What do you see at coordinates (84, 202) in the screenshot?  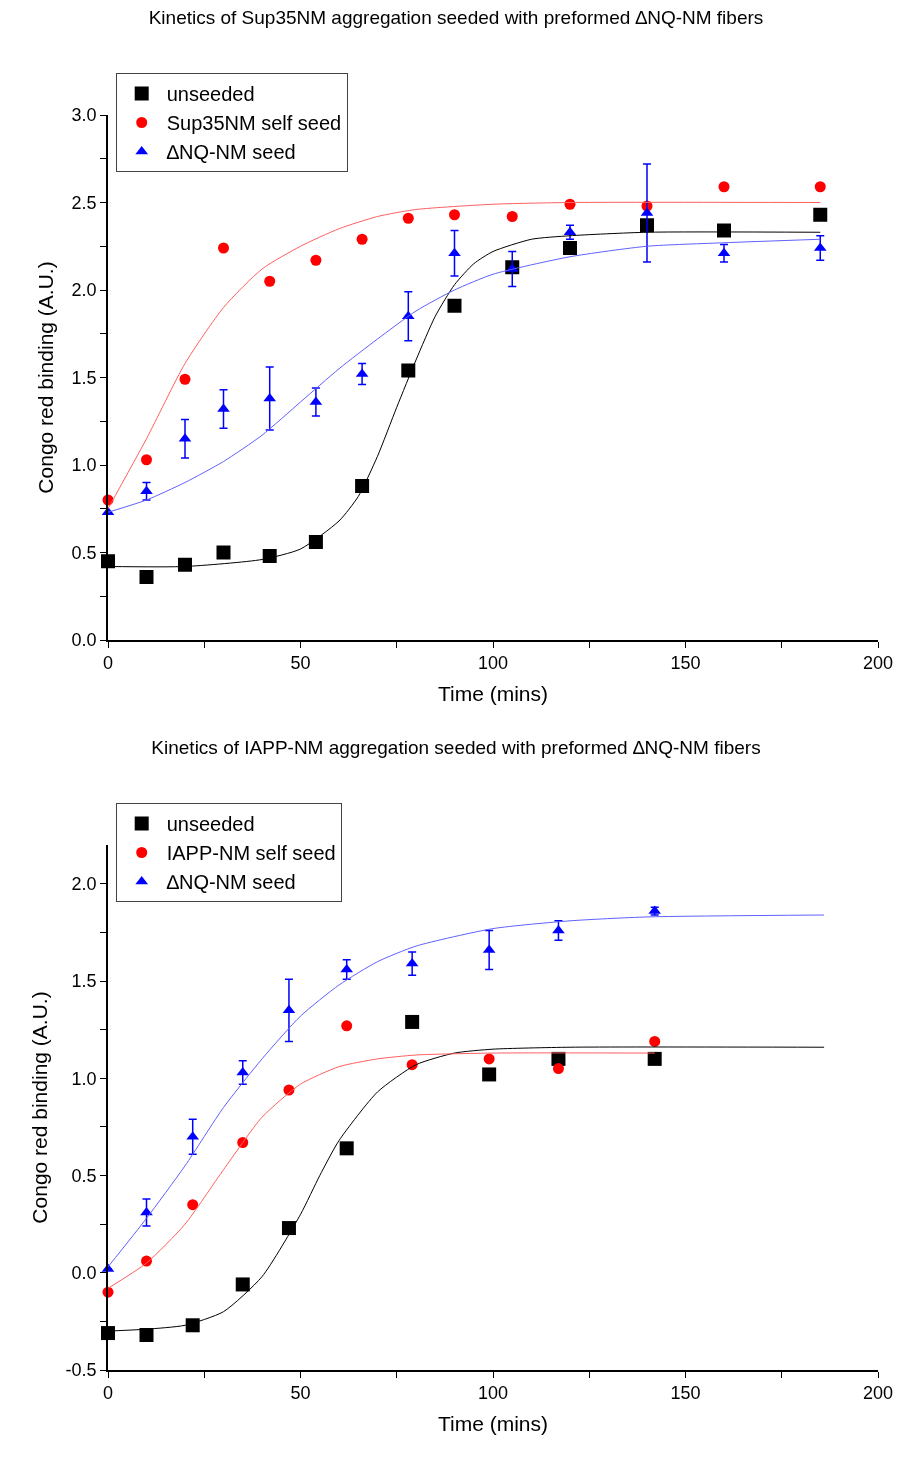 I see `y-tick-label: 2.5` at bounding box center [84, 202].